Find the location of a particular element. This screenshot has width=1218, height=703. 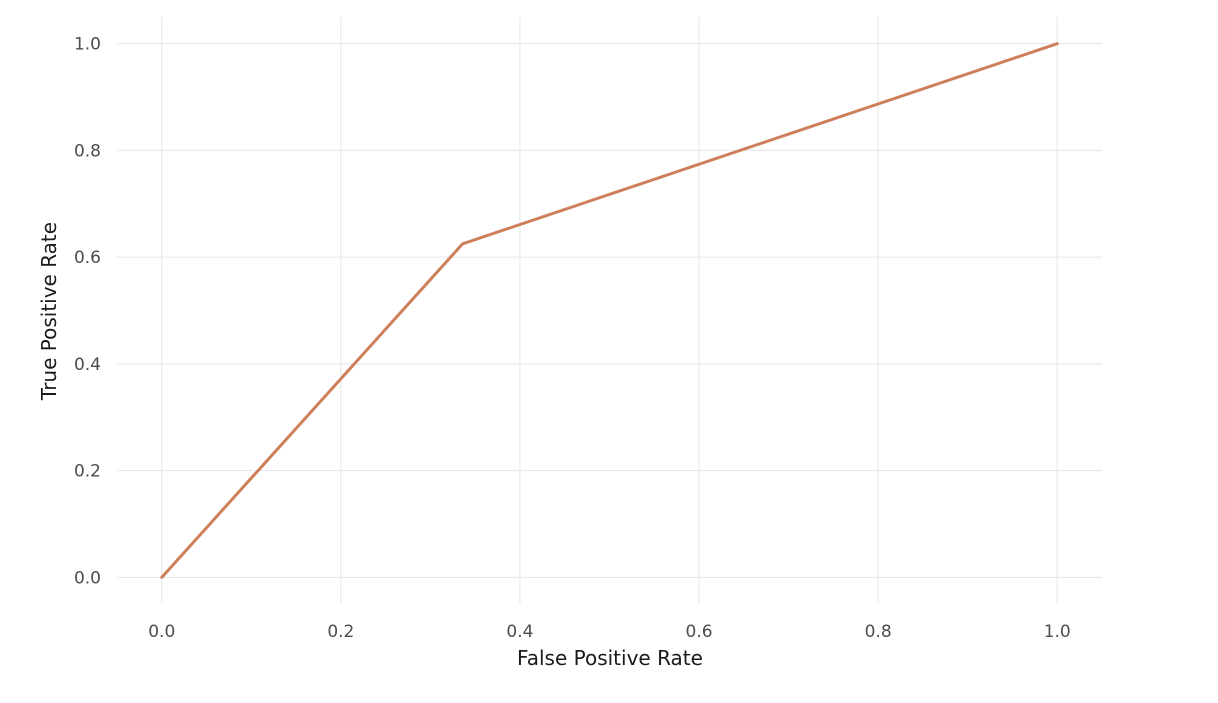

y-tick-label: 0.2 is located at coordinates (87, 472).